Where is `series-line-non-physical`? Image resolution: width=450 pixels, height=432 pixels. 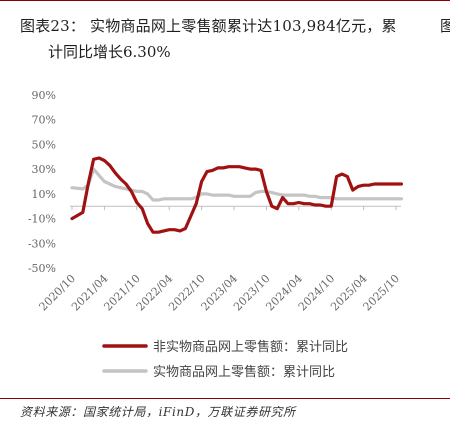 series-line-non-physical is located at coordinates (236, 195).